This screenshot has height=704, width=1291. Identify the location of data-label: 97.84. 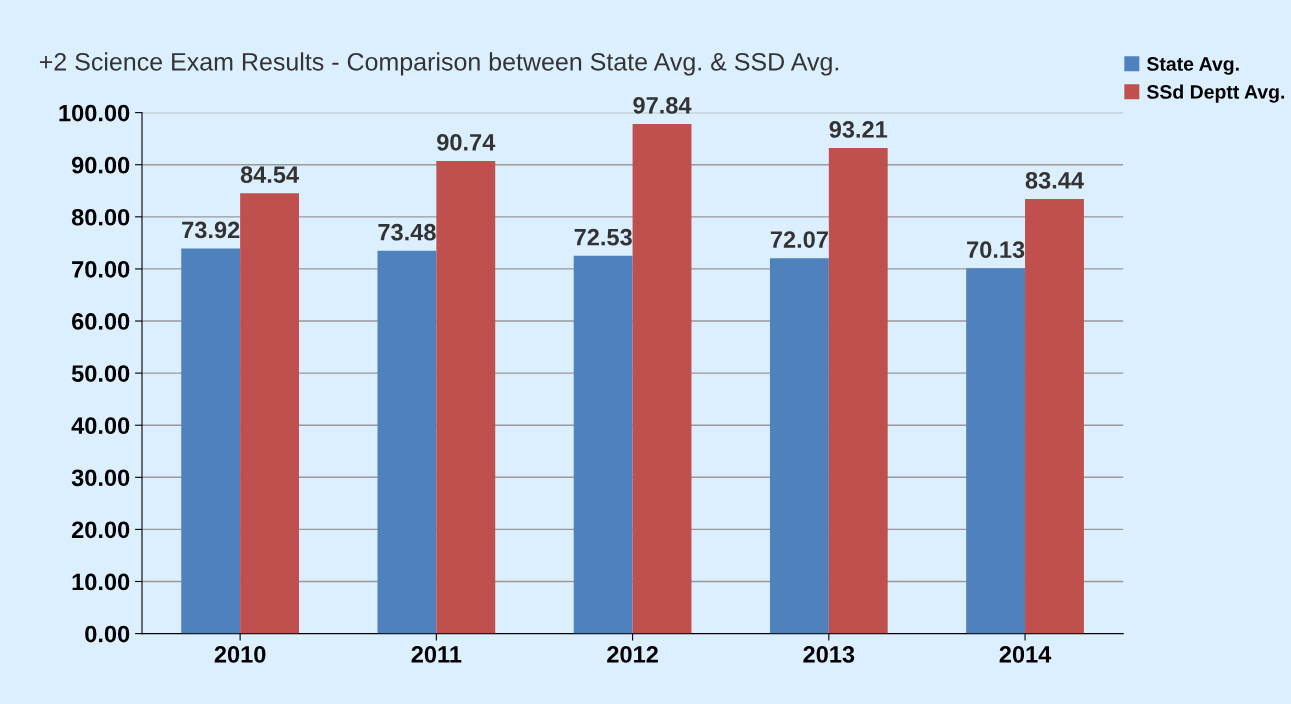
(662, 105).